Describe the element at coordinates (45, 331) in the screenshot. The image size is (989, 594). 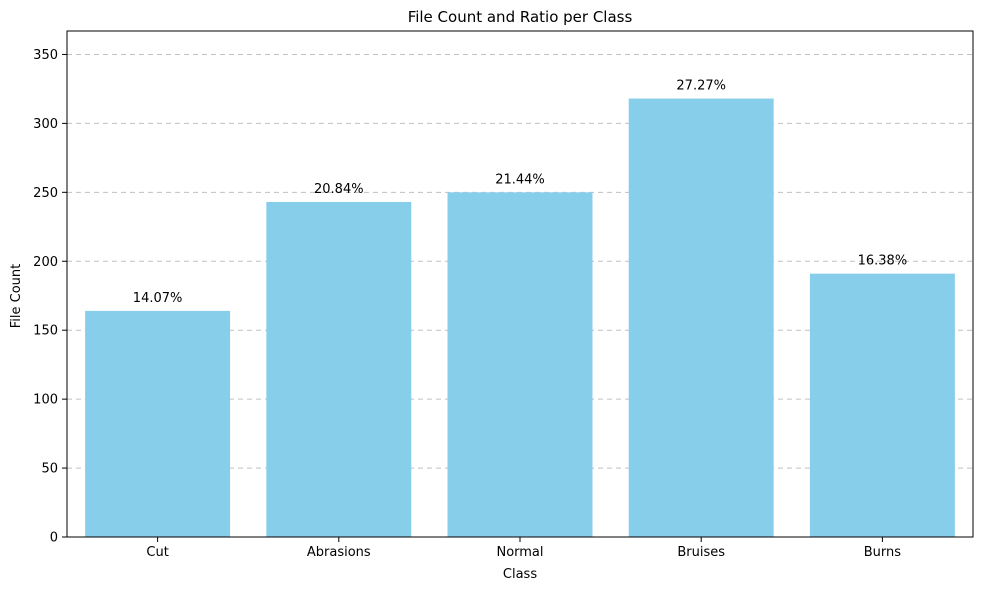
I see `y-tick-label: 150` at that location.